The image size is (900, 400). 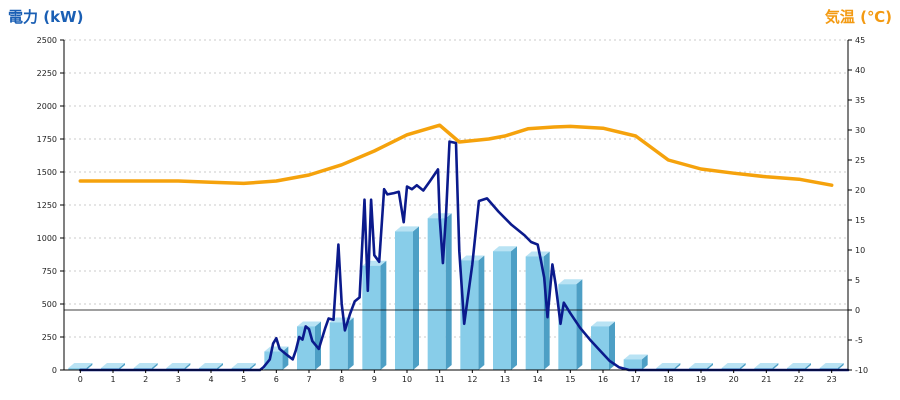 I want to click on right-tick-label: 40, so click(x=860, y=70).